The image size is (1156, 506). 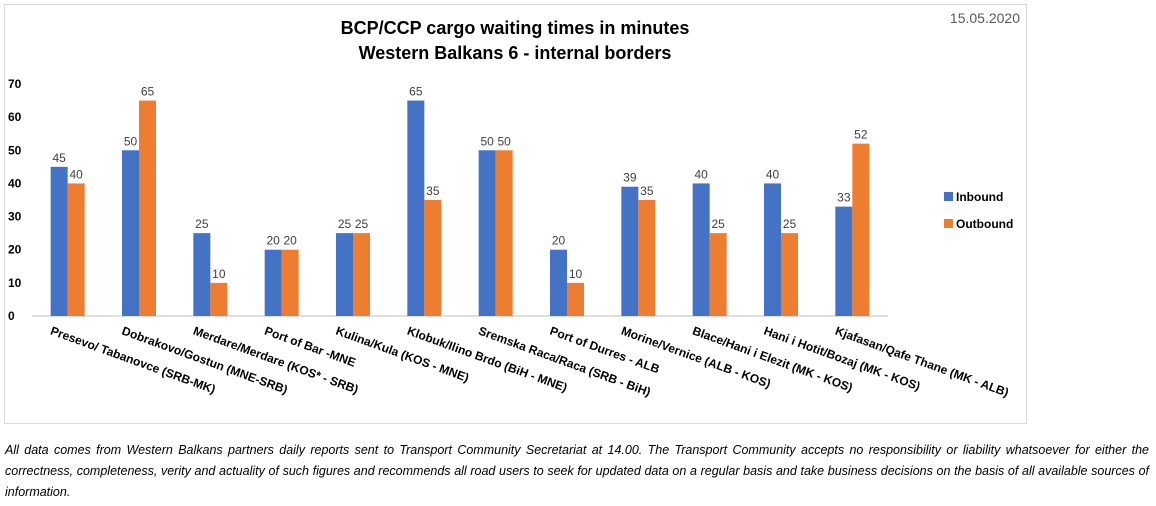 What do you see at coordinates (515, 28) in the screenshot?
I see `chart-title: BCP/CCP cargo waiting times in minutes` at bounding box center [515, 28].